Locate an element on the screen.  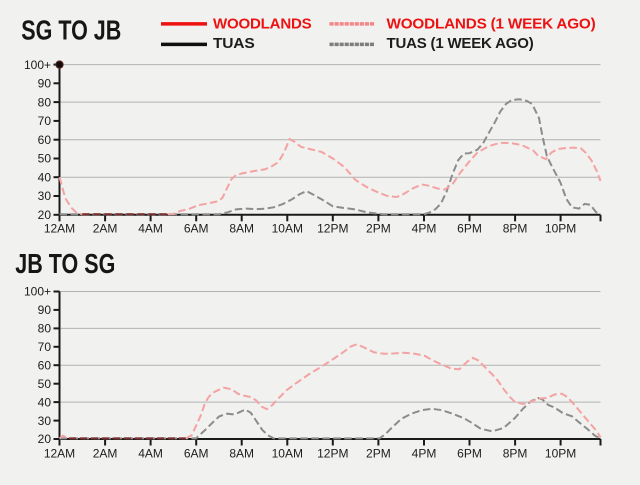
svg-text: TUAS (1 WEEK AGO) is located at coordinates (460, 43).